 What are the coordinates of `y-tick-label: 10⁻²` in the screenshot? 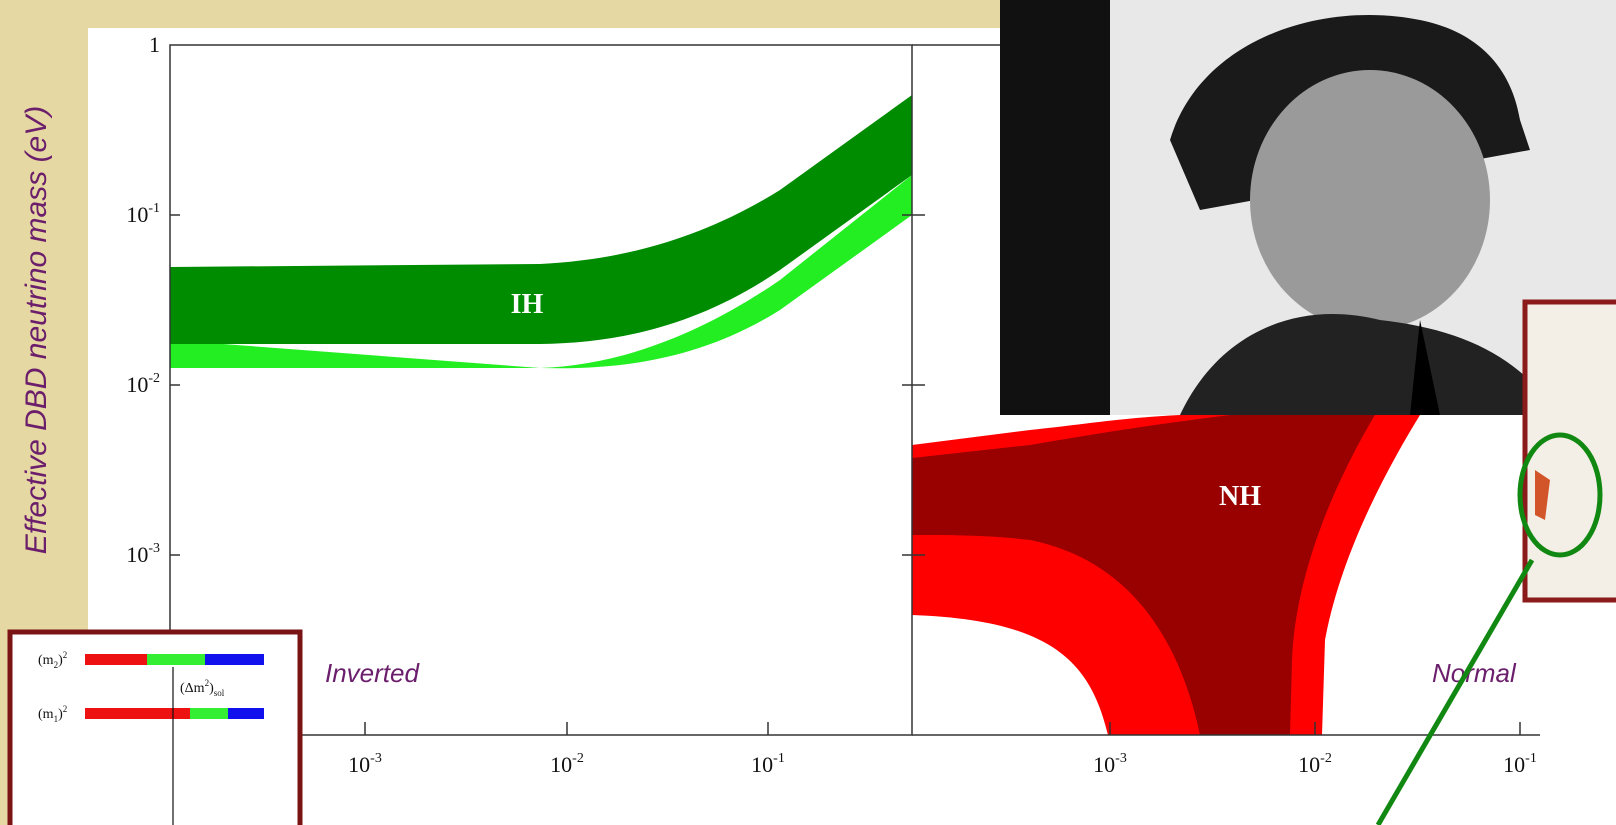 It's located at (143, 384).